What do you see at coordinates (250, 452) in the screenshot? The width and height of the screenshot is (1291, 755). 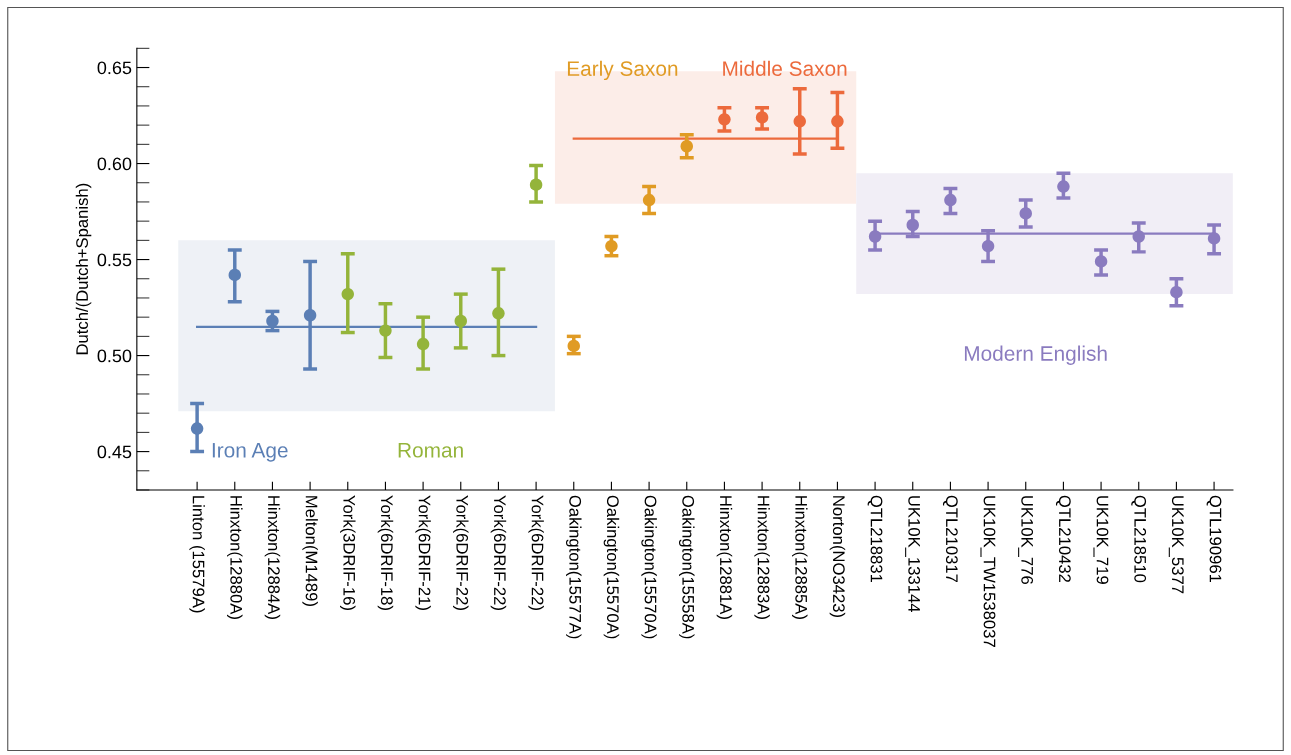 I see `annotation: Iron Age` at bounding box center [250, 452].